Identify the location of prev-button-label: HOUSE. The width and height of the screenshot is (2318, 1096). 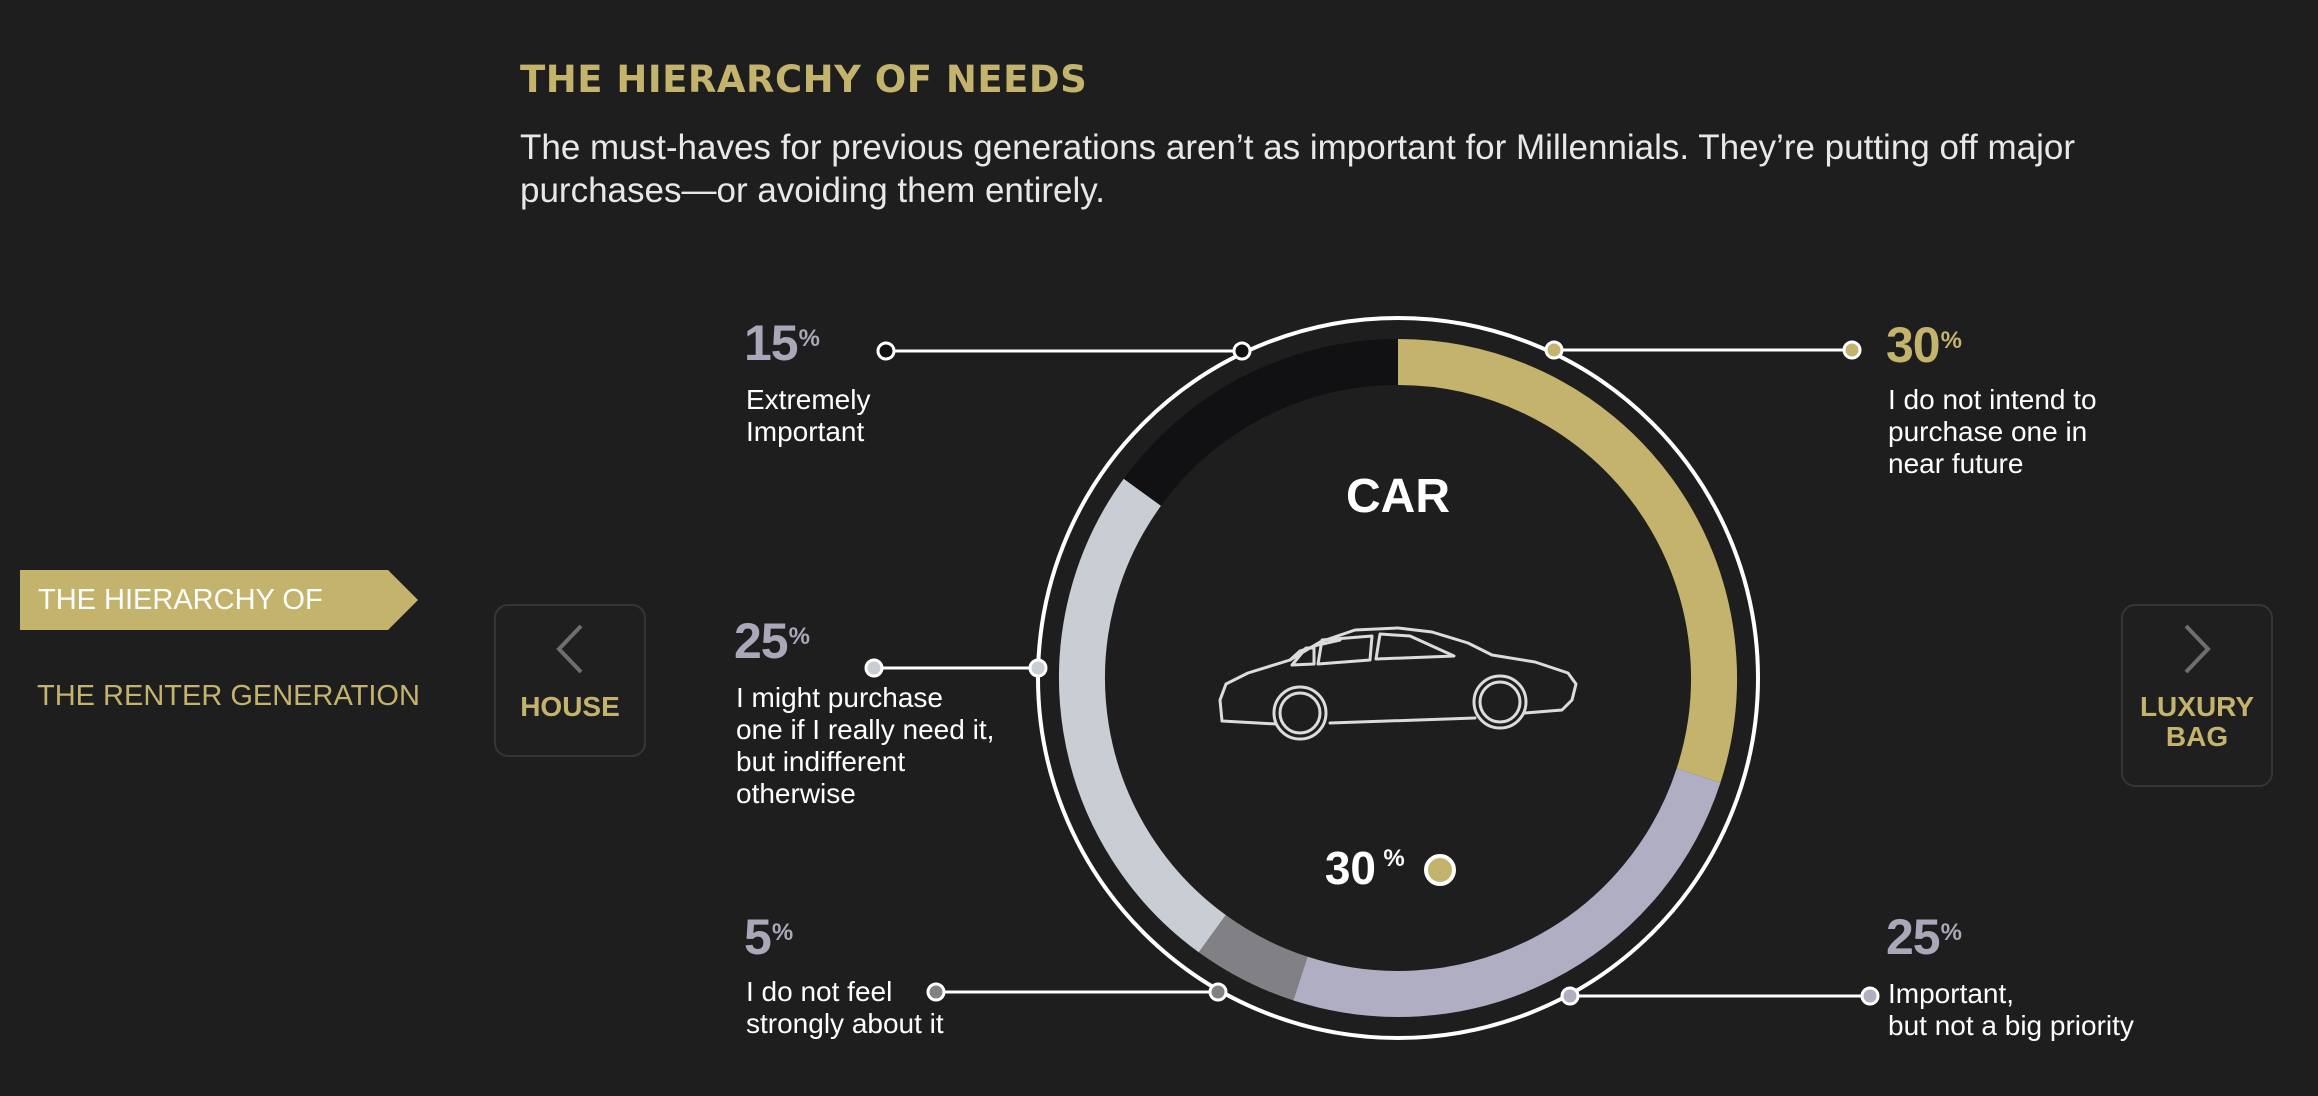
(570, 706).